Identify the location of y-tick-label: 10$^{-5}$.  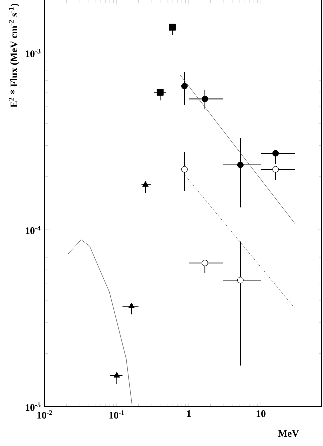
(33, 407).